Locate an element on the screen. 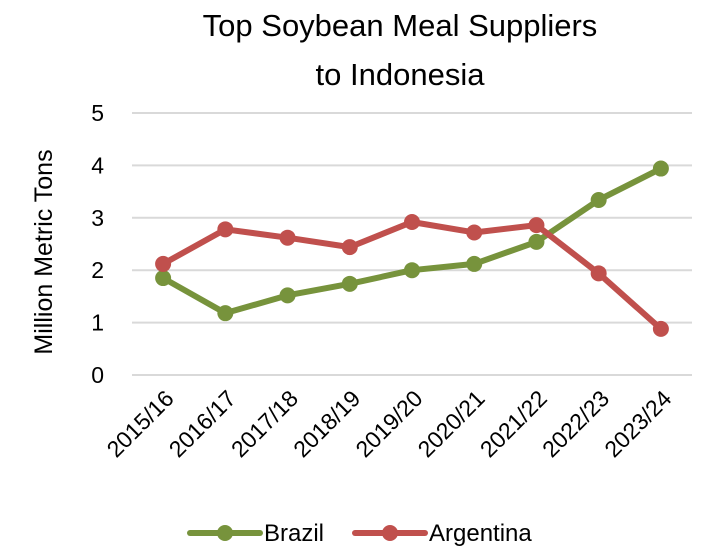 Image resolution: width=719 pixels, height=558 pixels. chart-title-line-2: to Indonesia is located at coordinates (401, 74).